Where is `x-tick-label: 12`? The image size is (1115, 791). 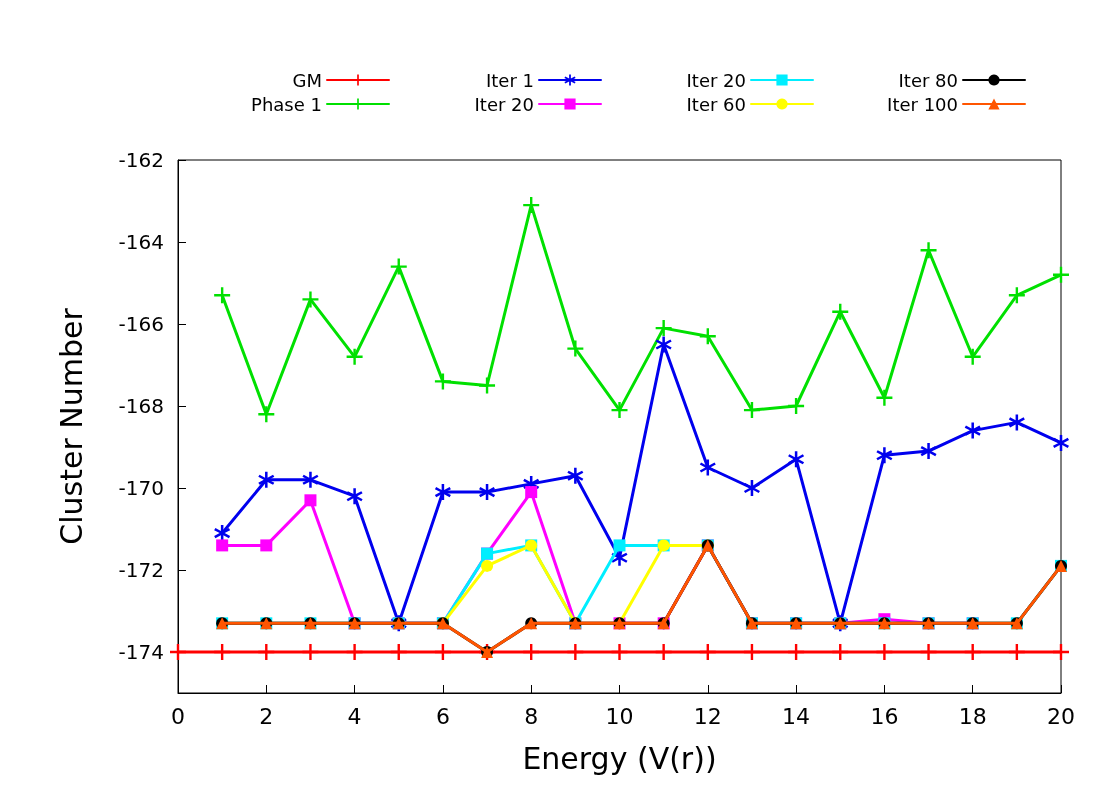
x-tick-label: 12 is located at coordinates (707, 716).